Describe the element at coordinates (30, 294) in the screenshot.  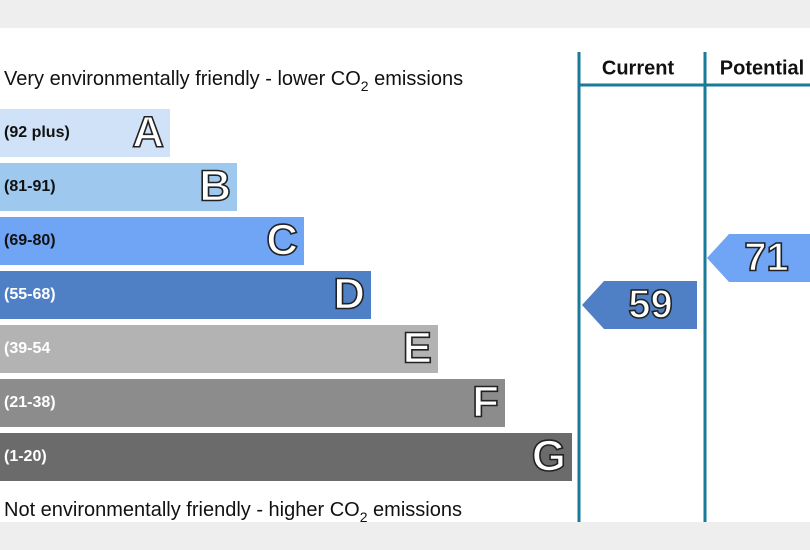
I see `band-range: (55-68)` at that location.